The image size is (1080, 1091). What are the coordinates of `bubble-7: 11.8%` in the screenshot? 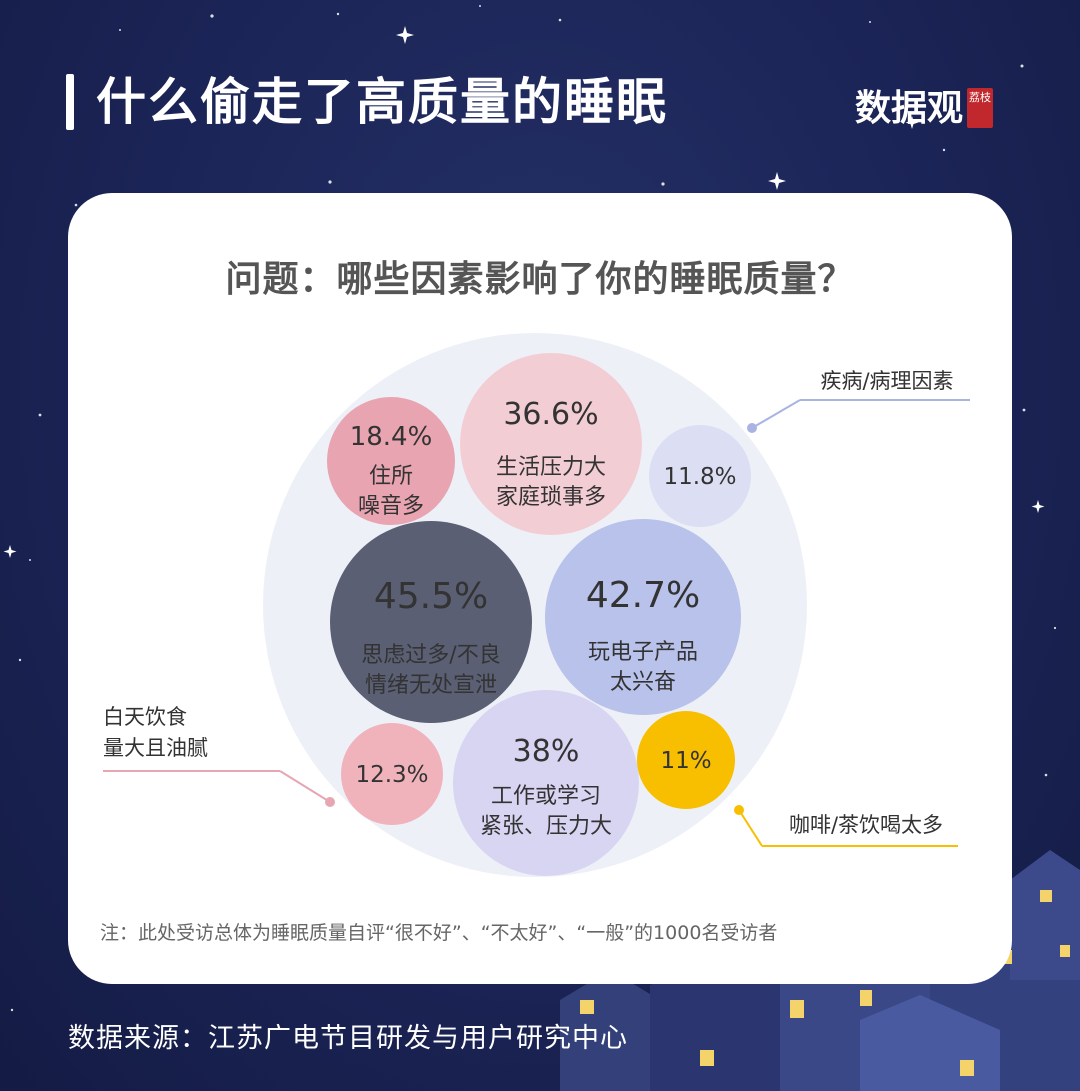 It's located at (700, 476).